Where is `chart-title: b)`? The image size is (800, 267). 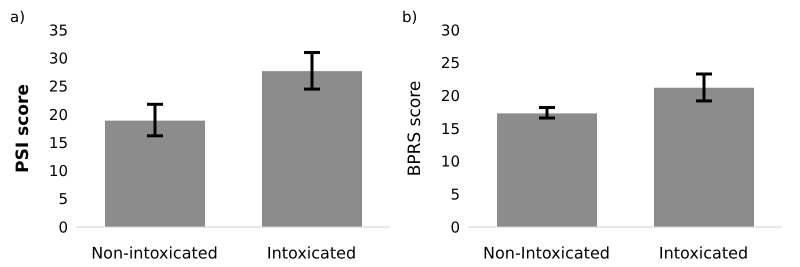 chart-title: b) is located at coordinates (410, 17).